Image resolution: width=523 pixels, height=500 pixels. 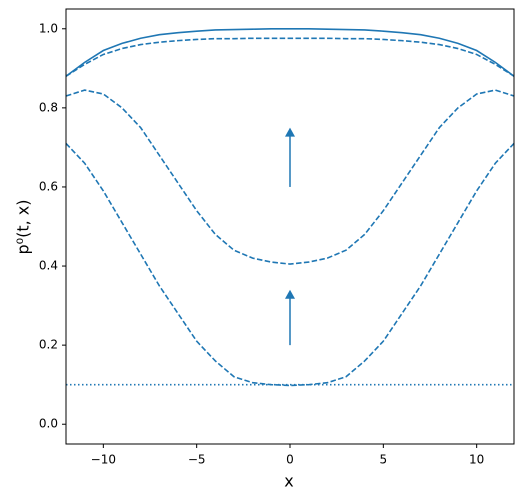 What do you see at coordinates (48, 266) in the screenshot?
I see `y-tick-label: 0.4` at bounding box center [48, 266].